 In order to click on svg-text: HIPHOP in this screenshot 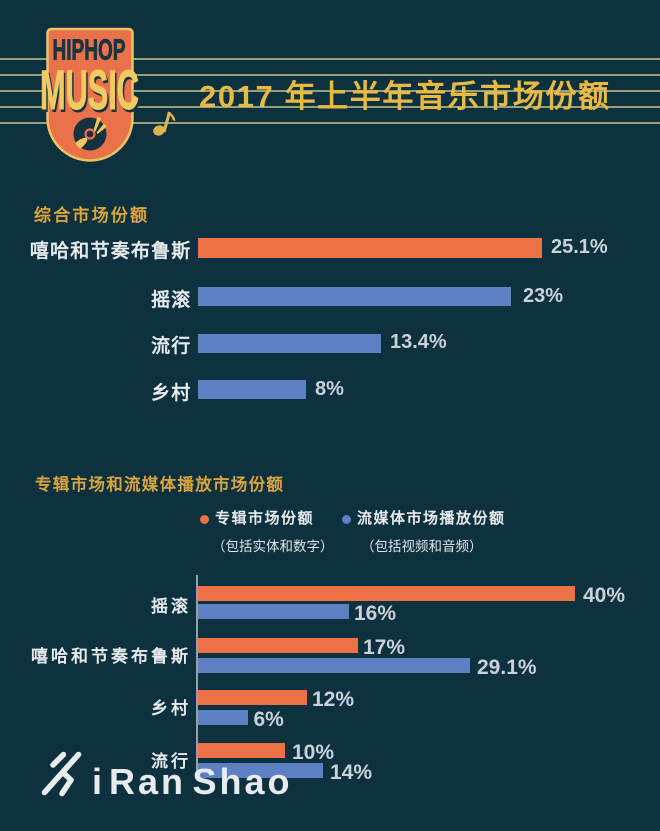, I will do `click(89, 51)`.